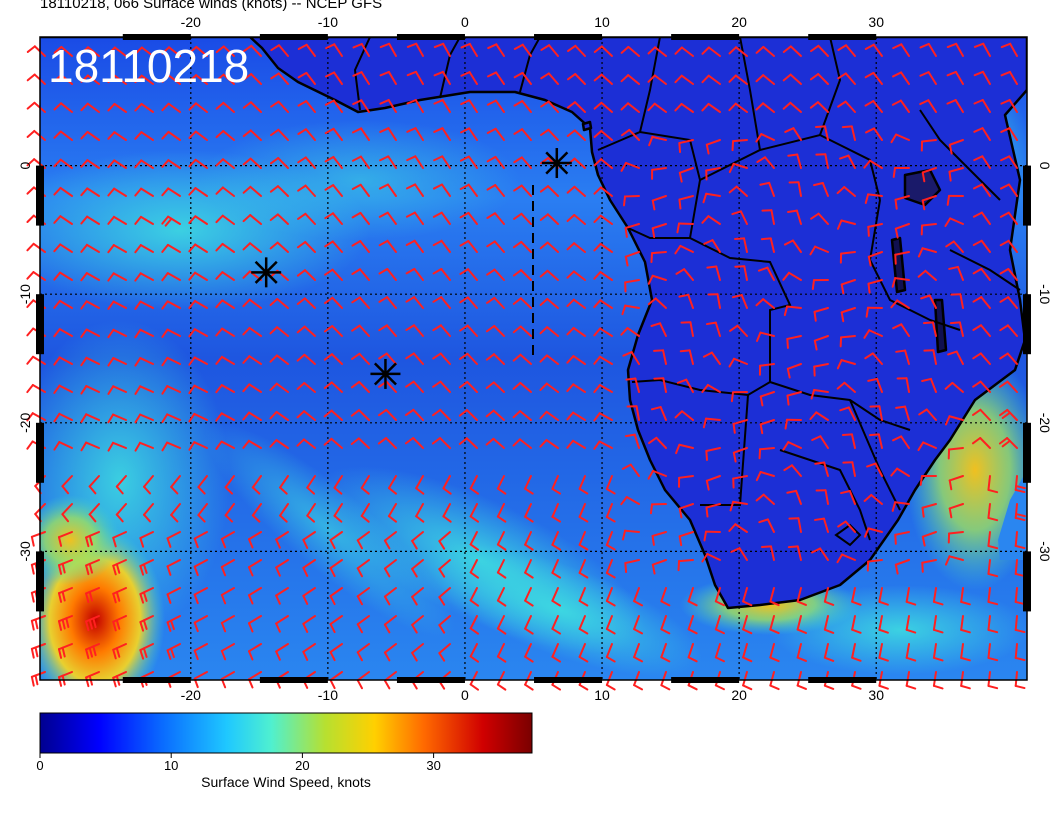  What do you see at coordinates (1027, 195) in the screenshot?
I see `tick-bar-right` at bounding box center [1027, 195].